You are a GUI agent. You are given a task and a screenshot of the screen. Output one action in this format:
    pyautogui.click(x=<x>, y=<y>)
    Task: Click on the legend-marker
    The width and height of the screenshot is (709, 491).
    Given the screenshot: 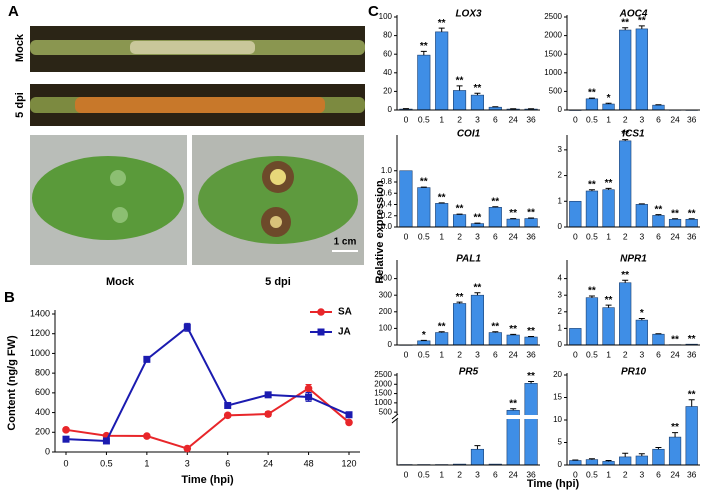 What is the action you would take?
    pyautogui.click(x=321, y=312)
    